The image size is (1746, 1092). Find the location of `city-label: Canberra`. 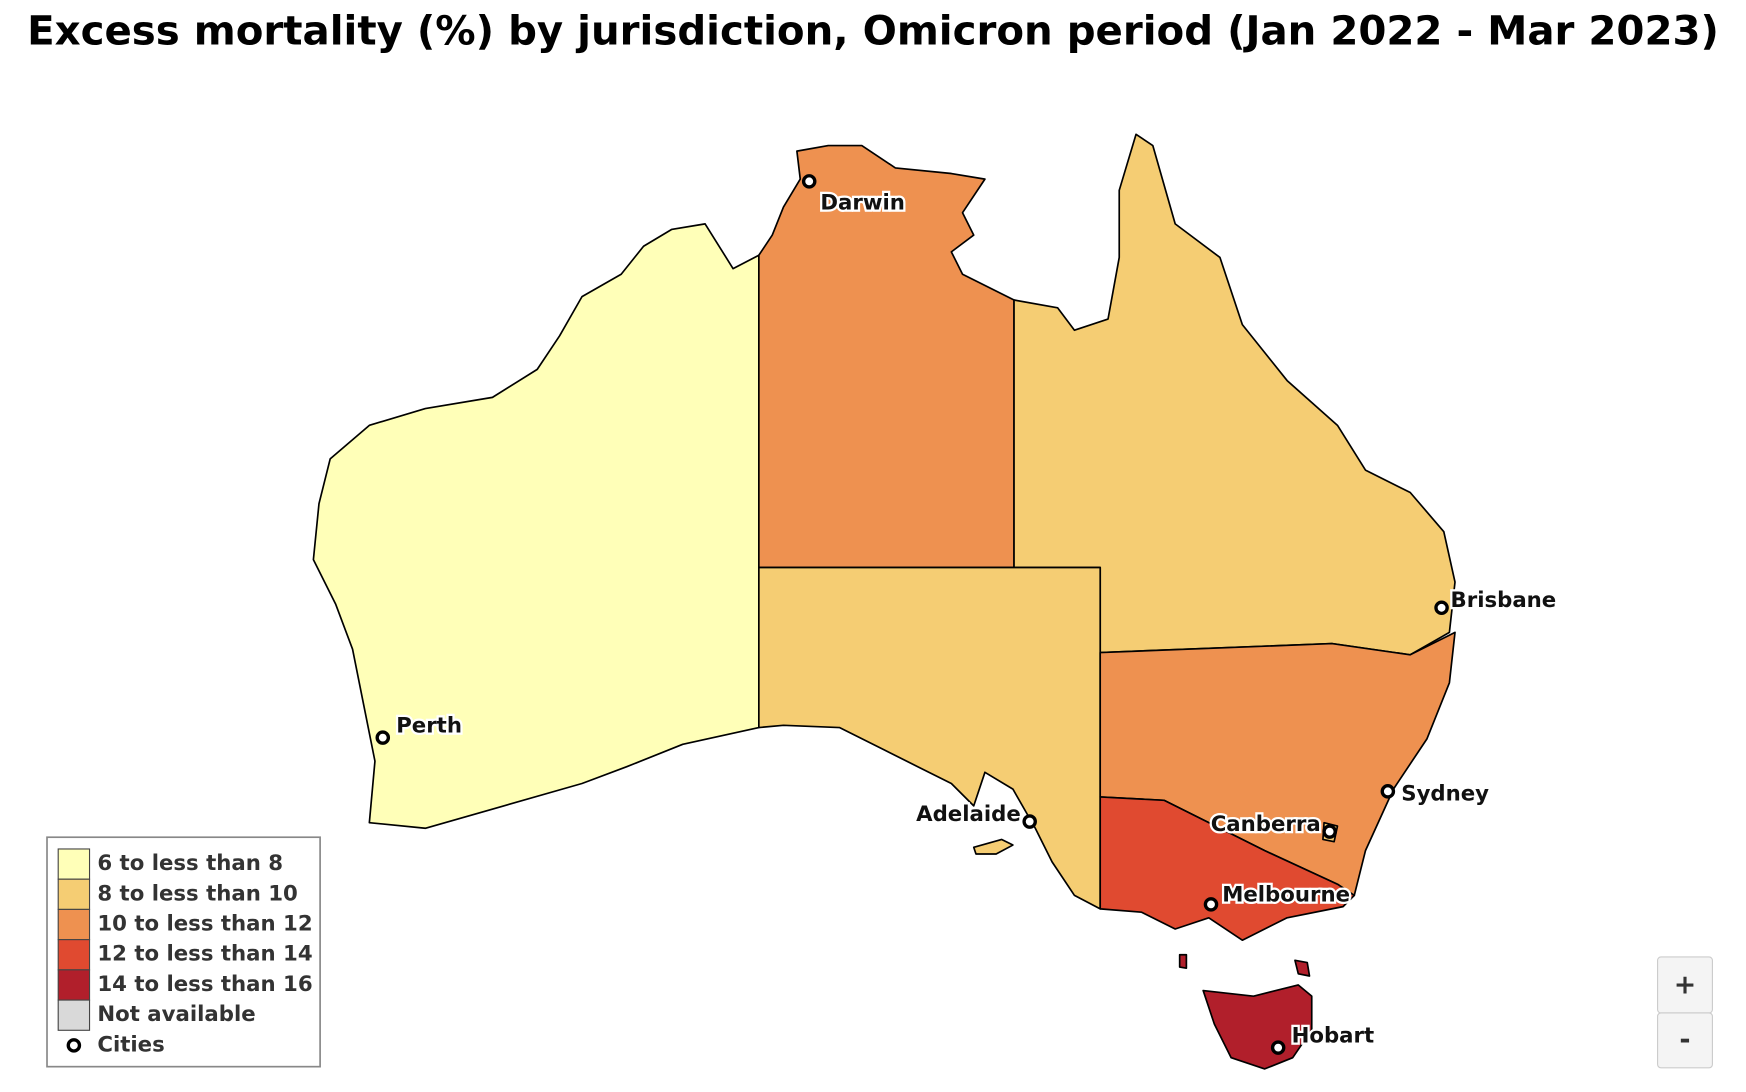

city-label: Canberra is located at coordinates (1266, 824).